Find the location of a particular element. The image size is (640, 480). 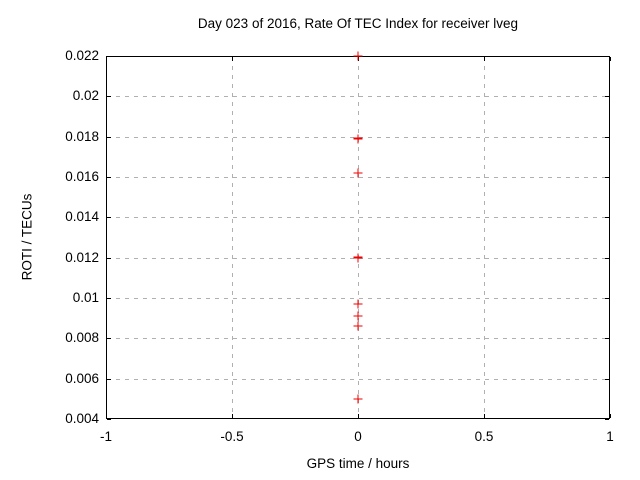

y-tick-label: 0.004 is located at coordinates (82, 418).